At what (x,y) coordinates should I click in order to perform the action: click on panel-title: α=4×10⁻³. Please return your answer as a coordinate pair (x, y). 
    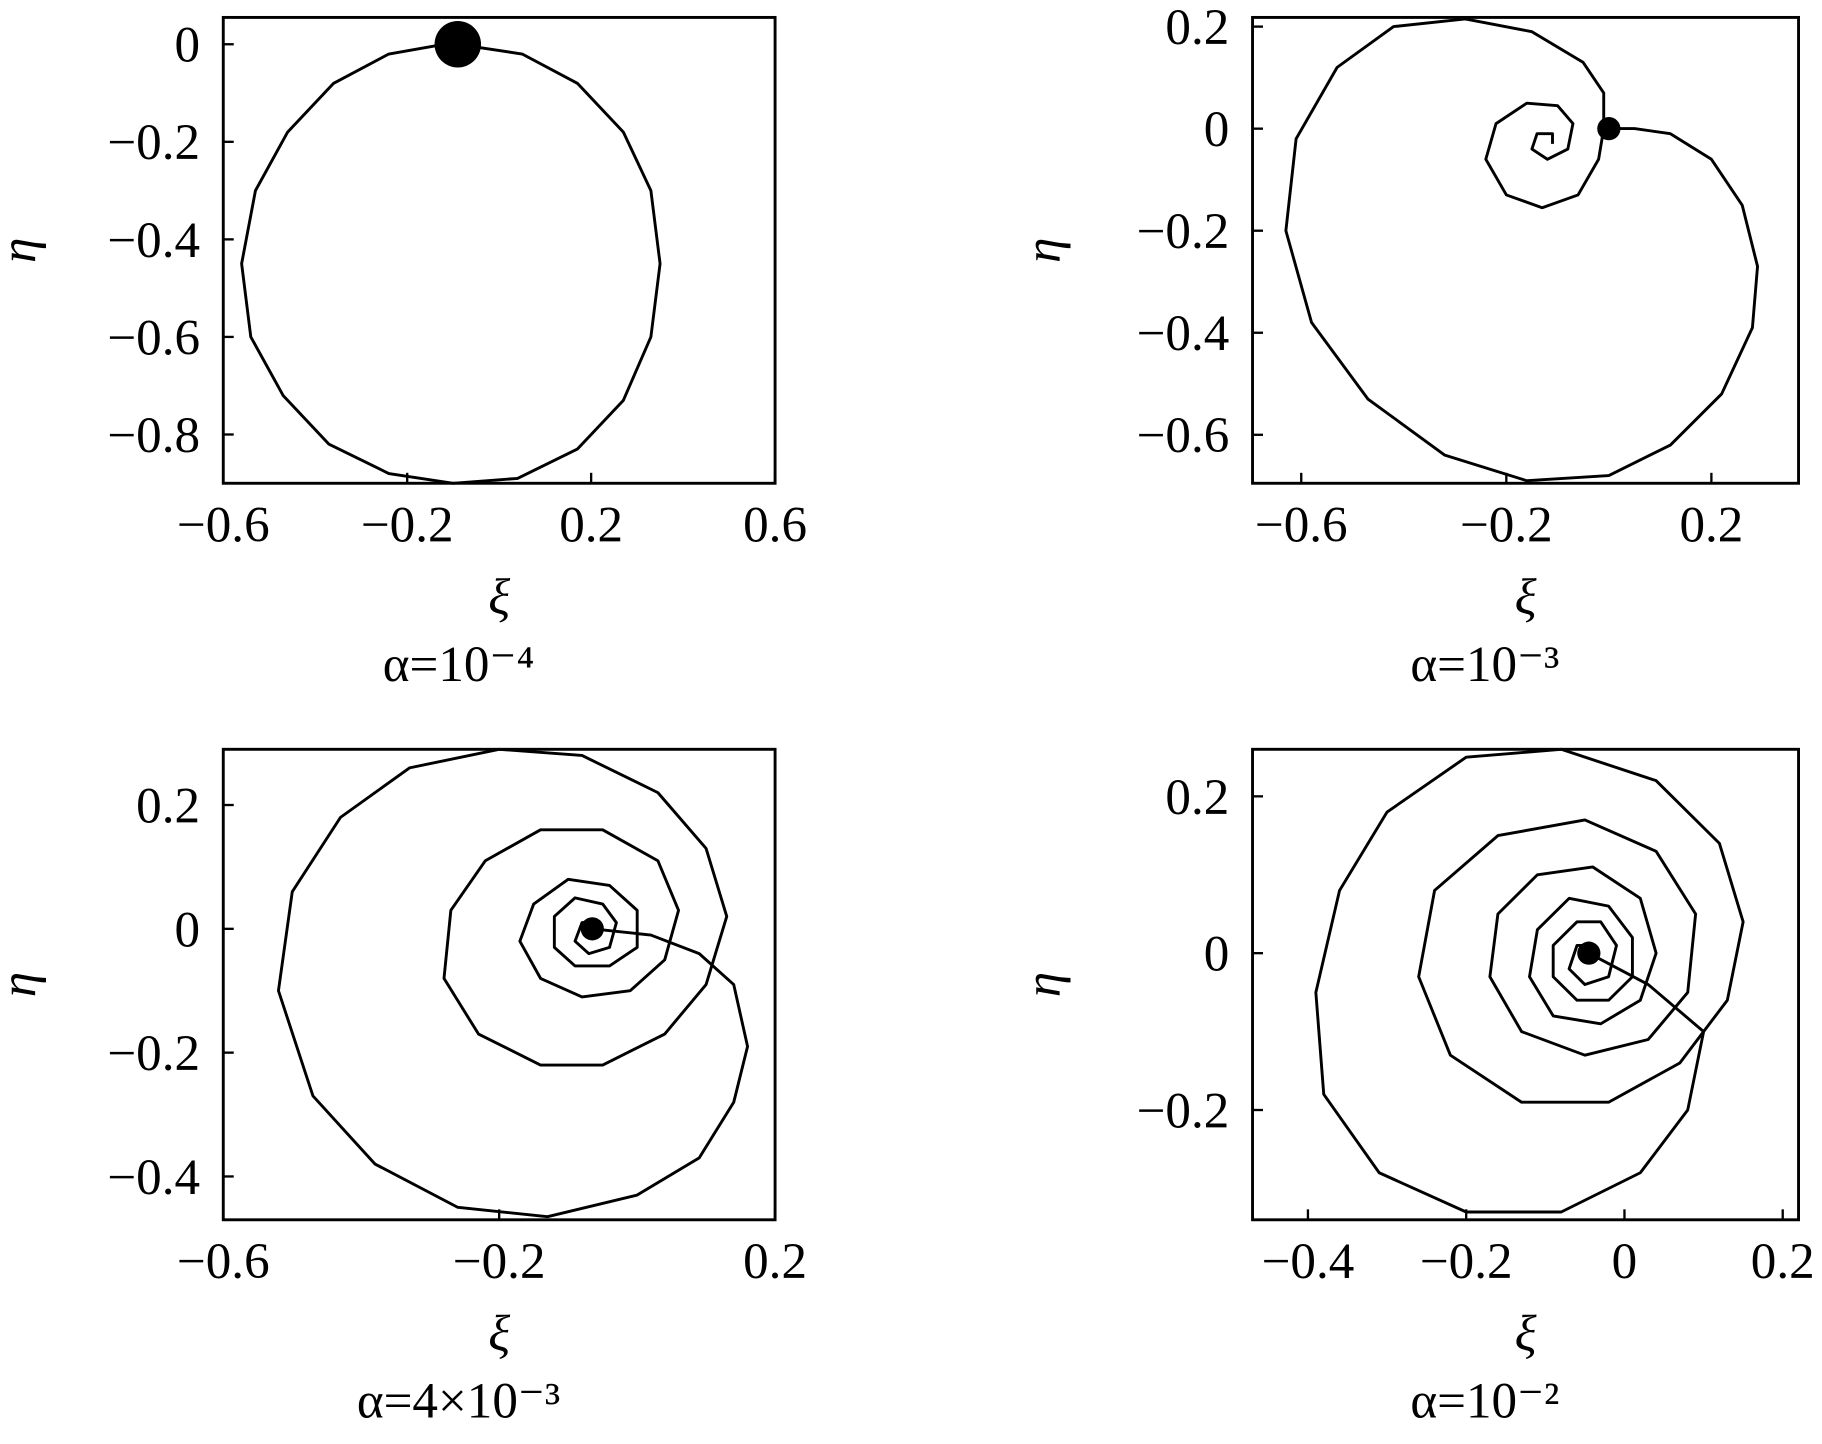
    Looking at the image, I should click on (458, 1400).